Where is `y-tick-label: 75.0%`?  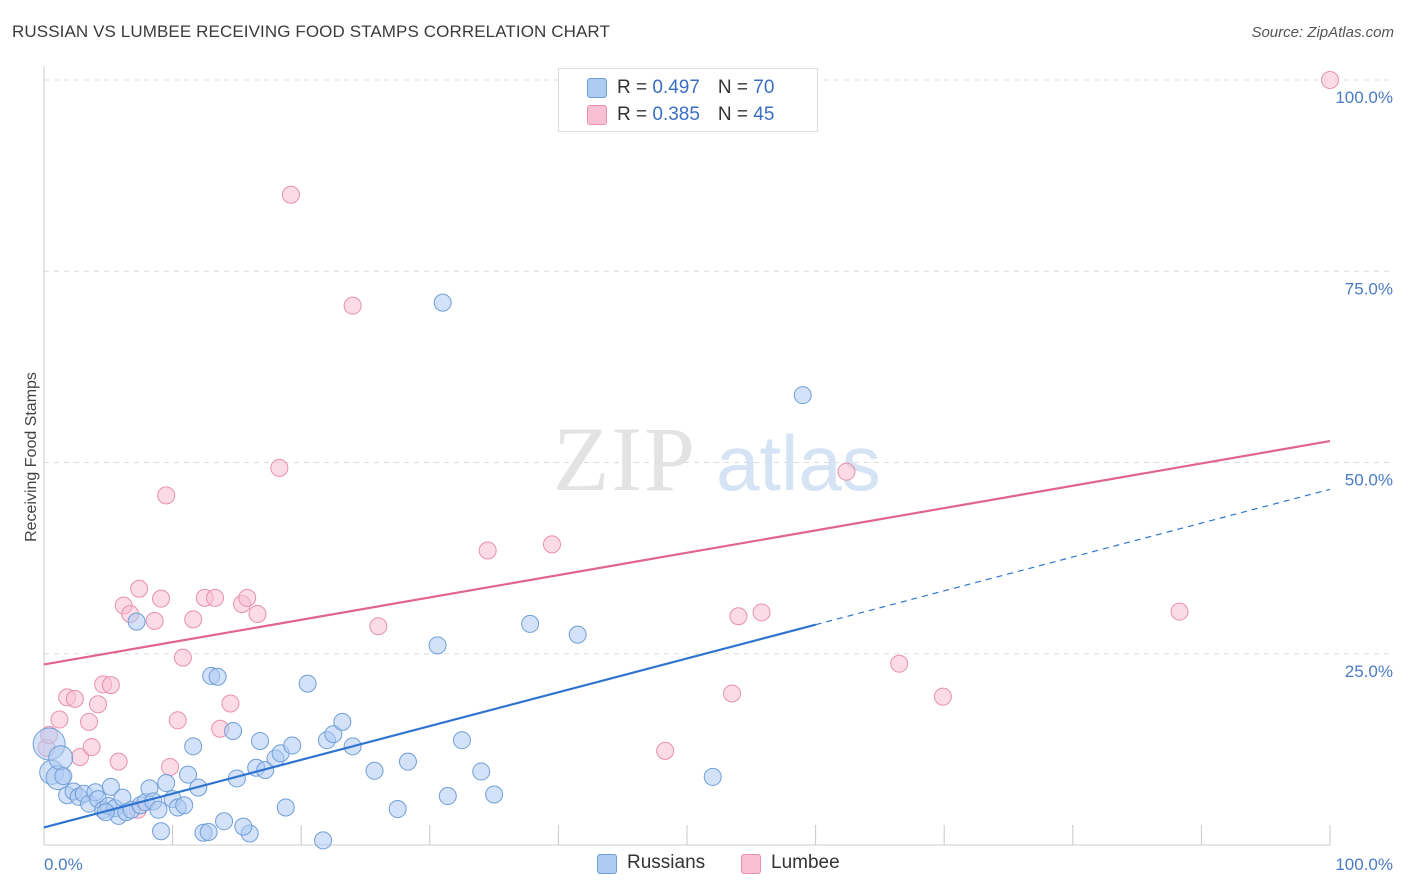 y-tick-label: 75.0% is located at coordinates (1369, 288).